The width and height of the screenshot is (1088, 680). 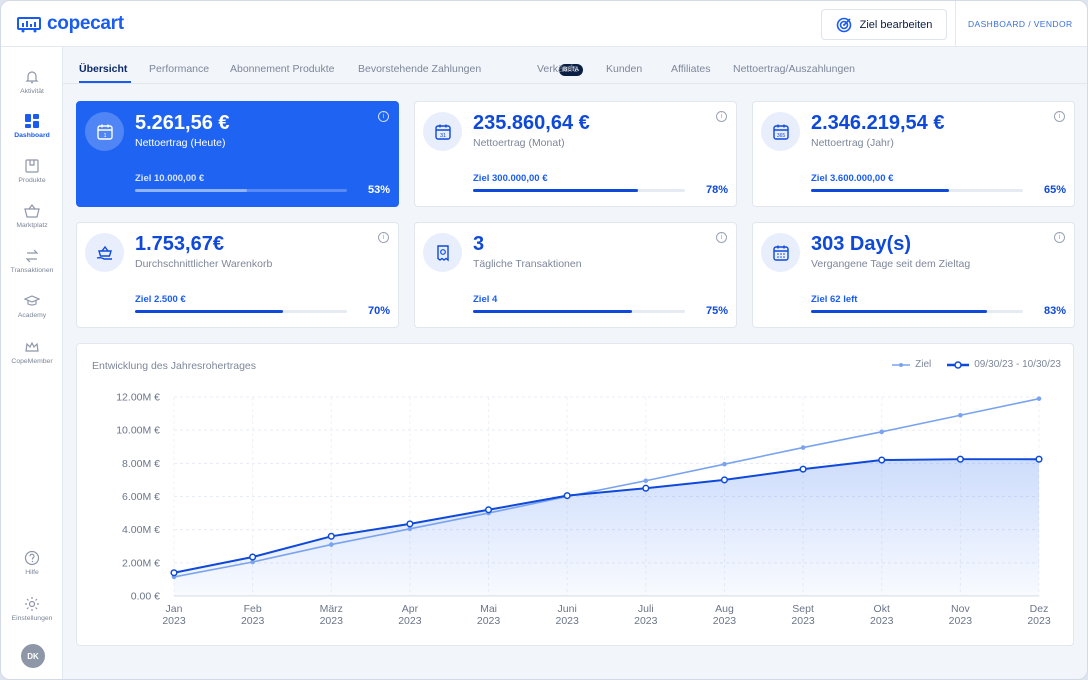 What do you see at coordinates (1004, 364) in the screenshot?
I see `legend-item-actual: 09/30/23 - 10/30/23` at bounding box center [1004, 364].